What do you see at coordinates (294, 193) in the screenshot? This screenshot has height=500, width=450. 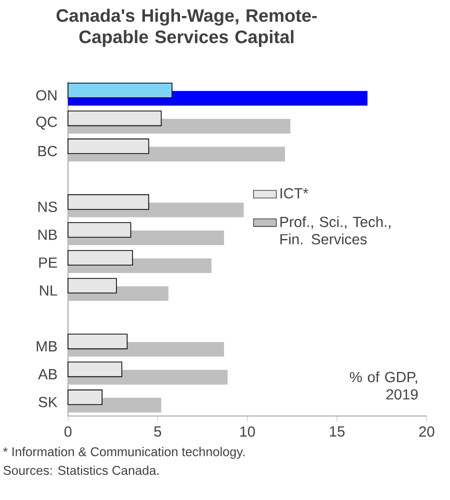 I see `legend-label: ICT*` at bounding box center [294, 193].